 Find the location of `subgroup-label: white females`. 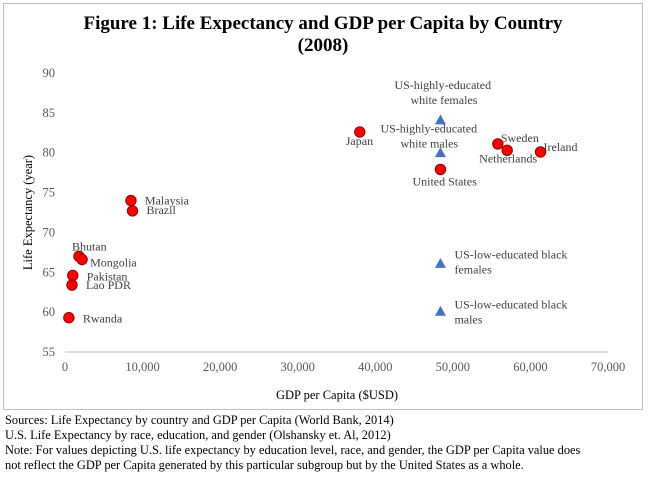

subgroup-label: white females is located at coordinates (443, 100).